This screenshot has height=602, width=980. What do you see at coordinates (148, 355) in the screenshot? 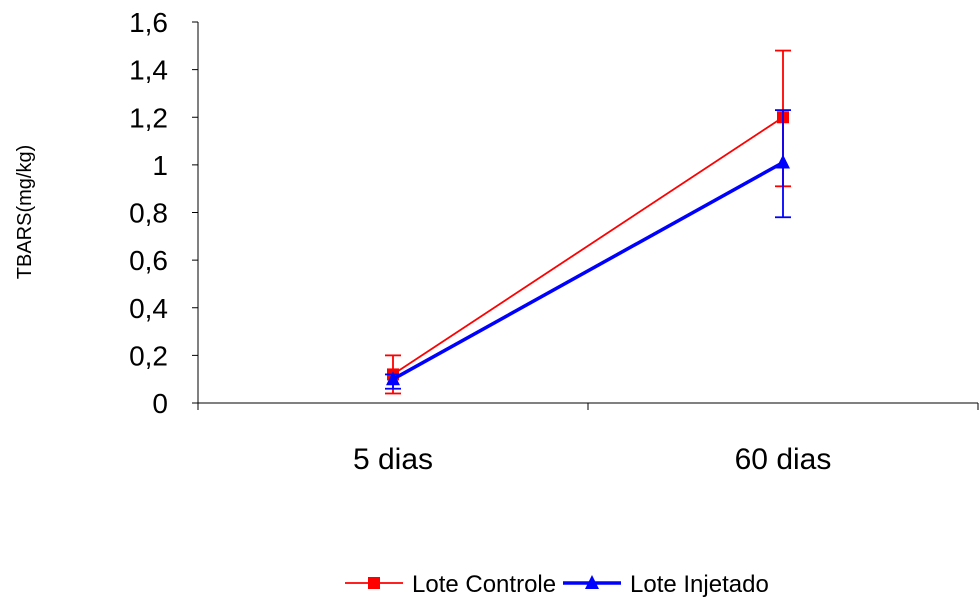
I see `y-tick-label: 0,2` at bounding box center [148, 355].